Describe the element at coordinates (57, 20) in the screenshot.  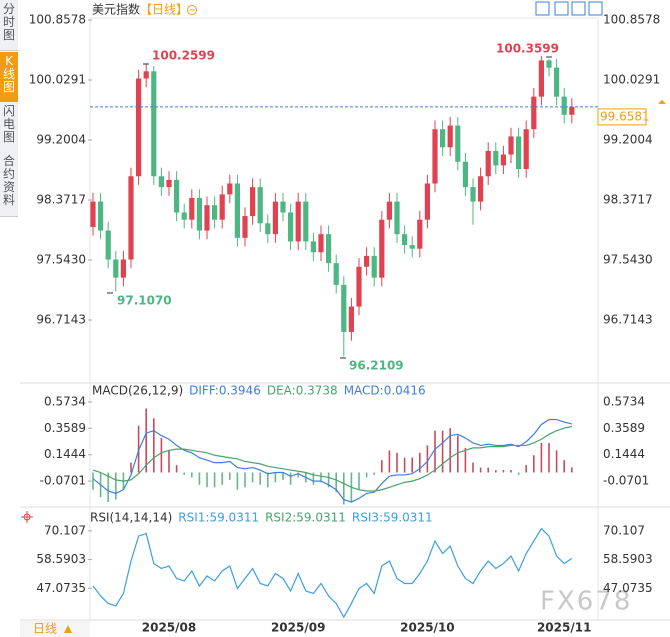
I see `y-tick-label: 100.8578` at that location.